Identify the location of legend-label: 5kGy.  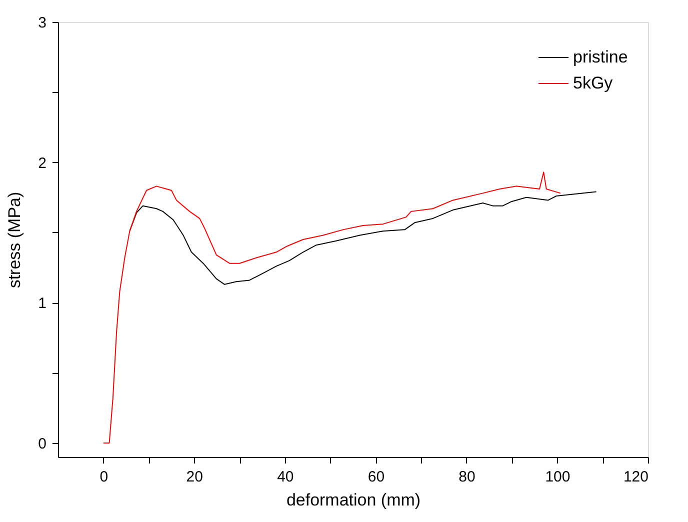
(593, 83).